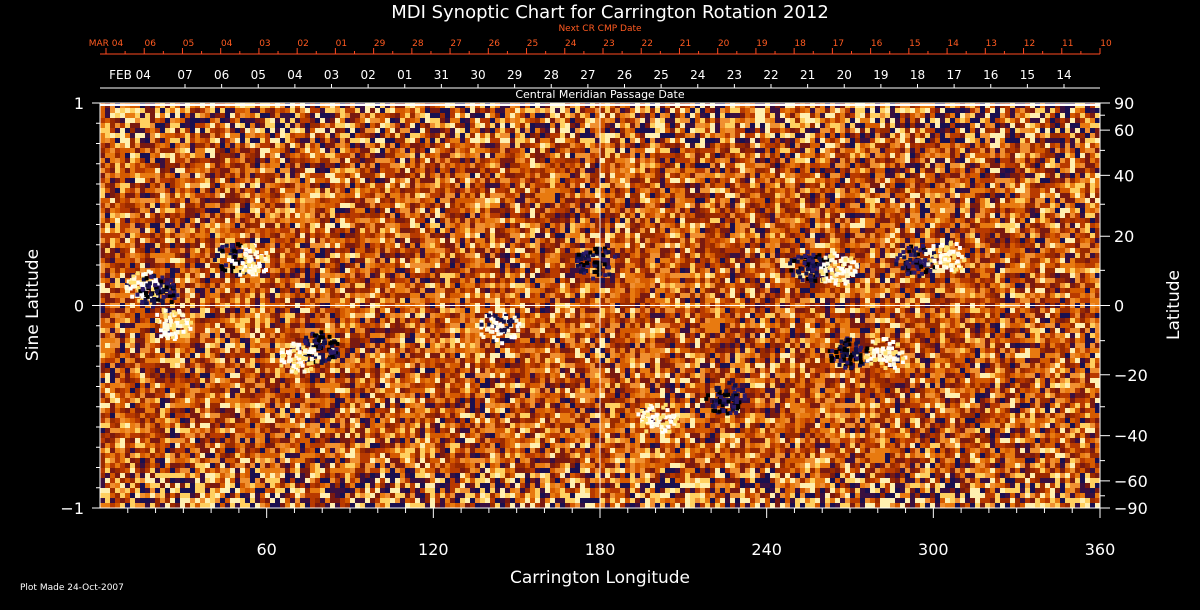 Image resolution: width=1200 pixels, height=610 pixels. I want to click on bottom-date-axis-title: Central Meridian Passage Date, so click(599, 94).